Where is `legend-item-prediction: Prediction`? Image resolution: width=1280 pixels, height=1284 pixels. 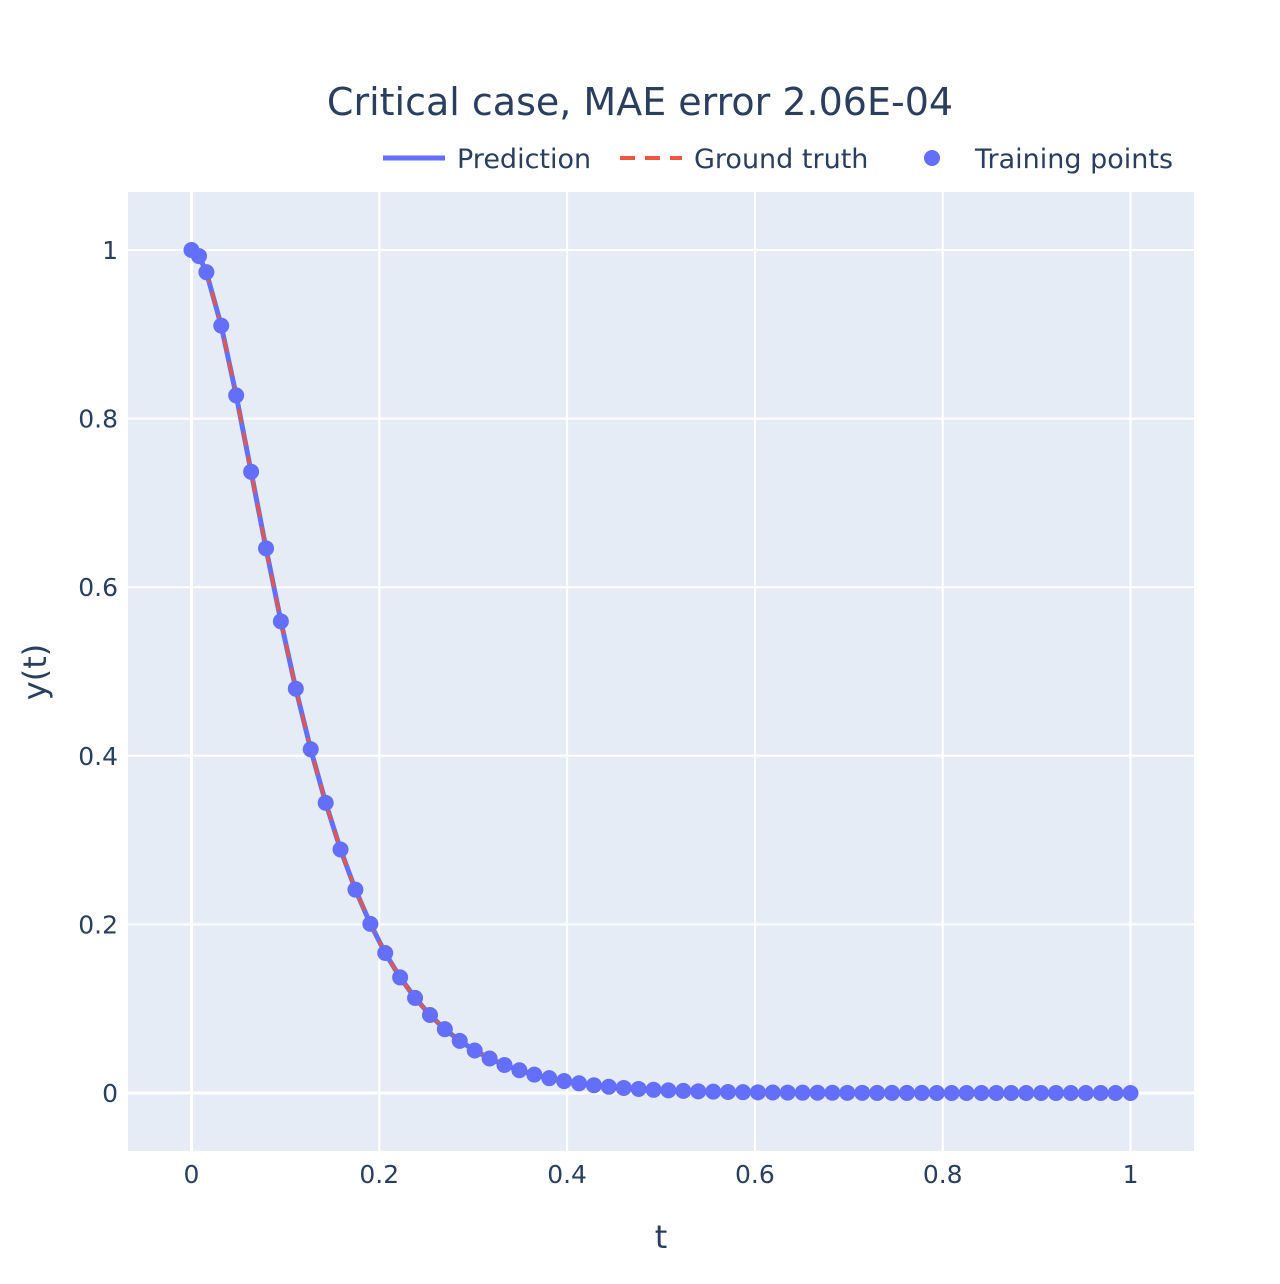 legend-item-prediction: Prediction is located at coordinates (487, 159).